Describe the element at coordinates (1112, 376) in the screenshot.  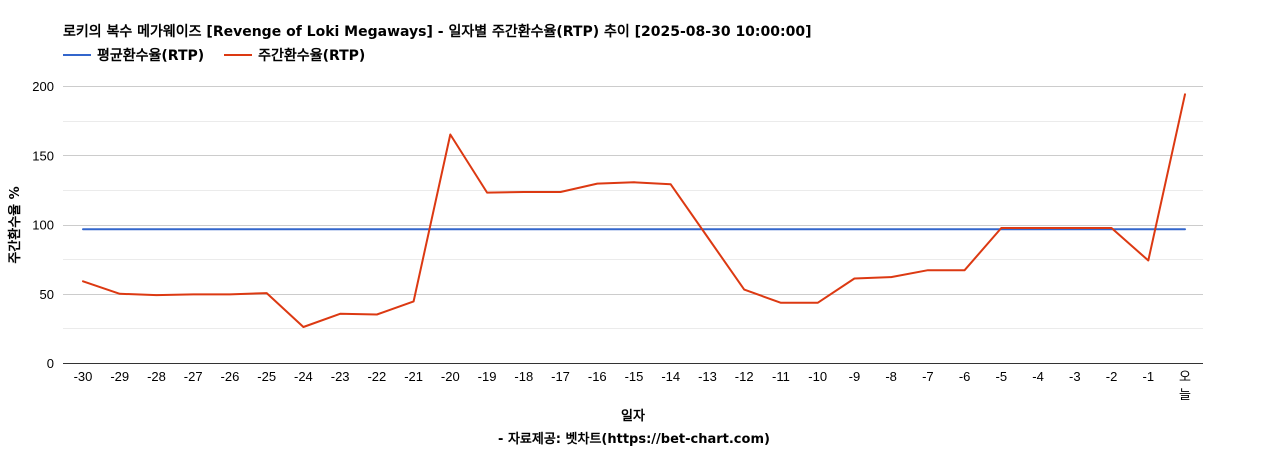
I see `x-tick-label: -2` at that location.